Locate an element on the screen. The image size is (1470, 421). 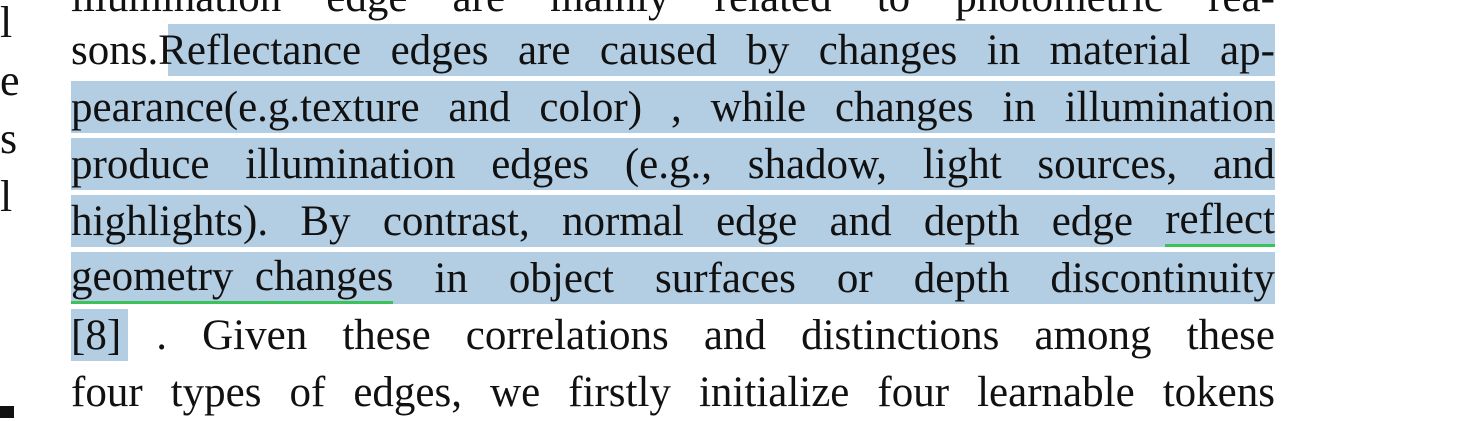
word: contrast, is located at coordinates (456, 221).